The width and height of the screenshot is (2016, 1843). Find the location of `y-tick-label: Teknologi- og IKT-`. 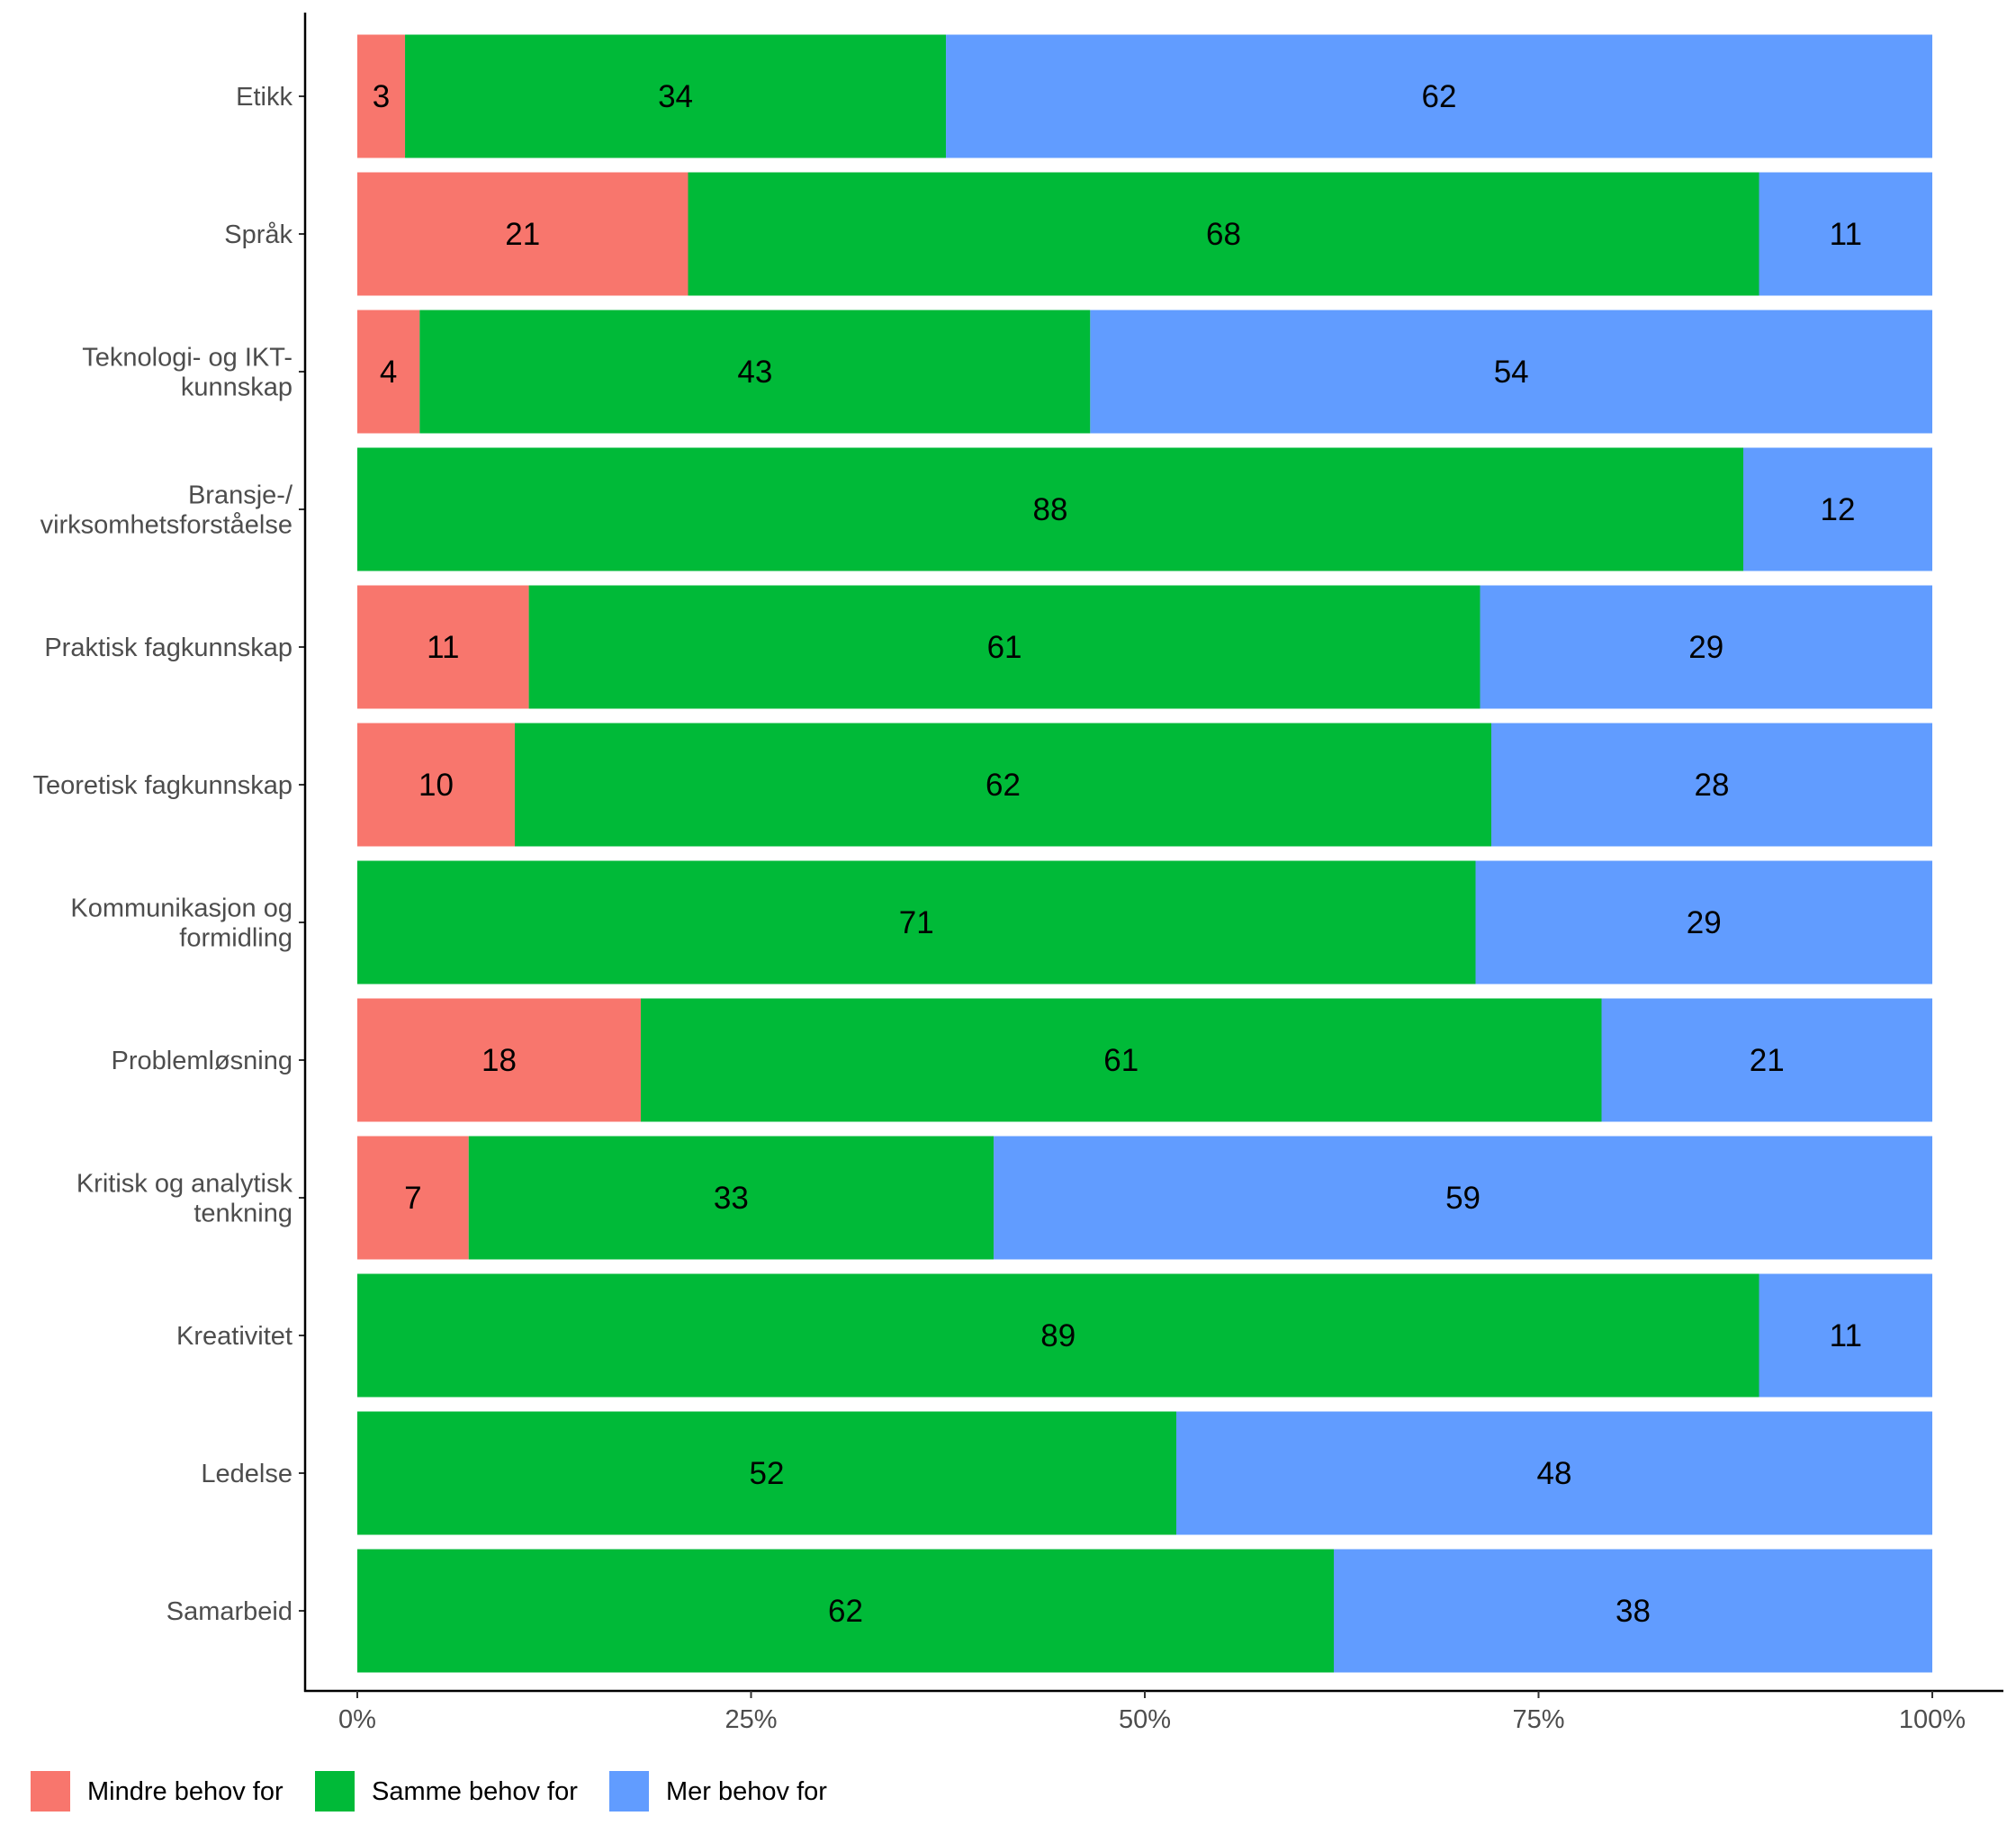

y-tick-label: Teknologi- og IKT- is located at coordinates (187, 358).